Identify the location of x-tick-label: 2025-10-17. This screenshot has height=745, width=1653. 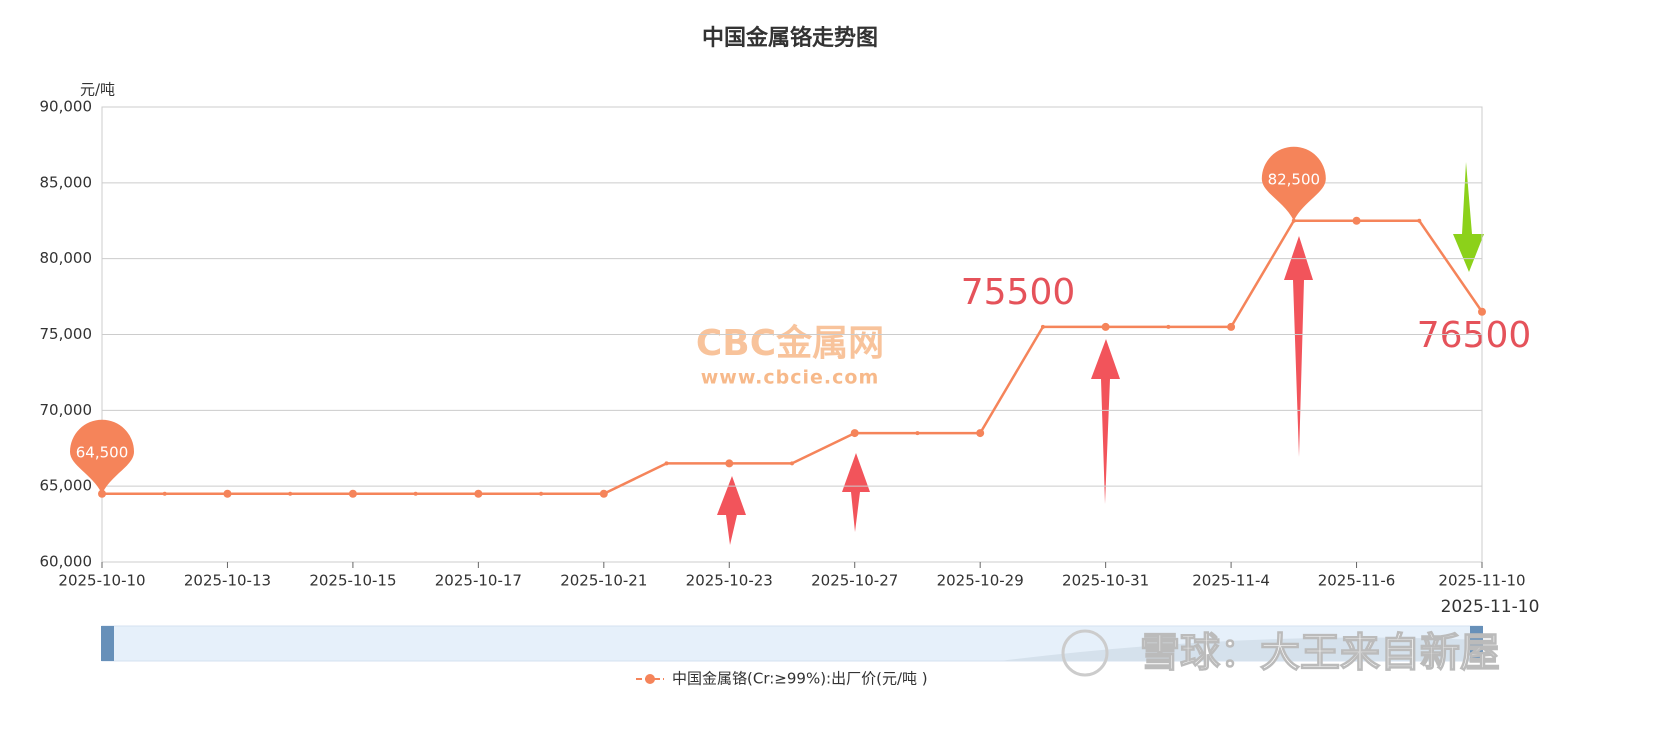
(478, 581).